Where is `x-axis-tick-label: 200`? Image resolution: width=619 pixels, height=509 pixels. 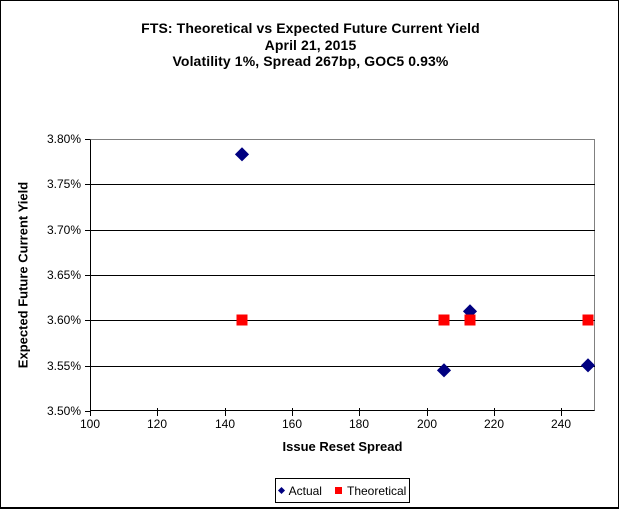
x-axis-tick-label: 200 is located at coordinates (427, 424).